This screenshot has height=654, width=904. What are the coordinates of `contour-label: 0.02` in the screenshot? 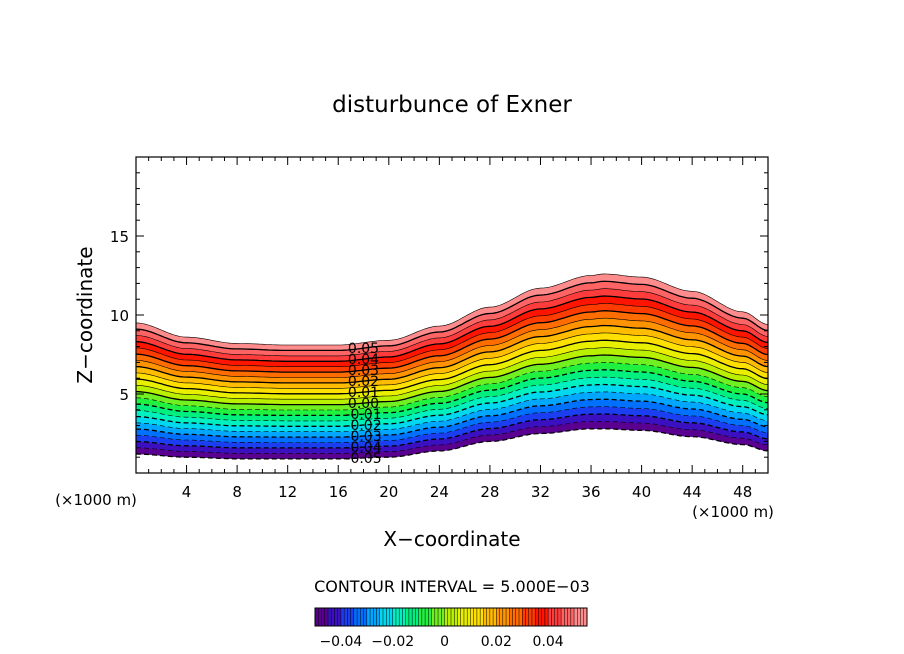 It's located at (363, 382).